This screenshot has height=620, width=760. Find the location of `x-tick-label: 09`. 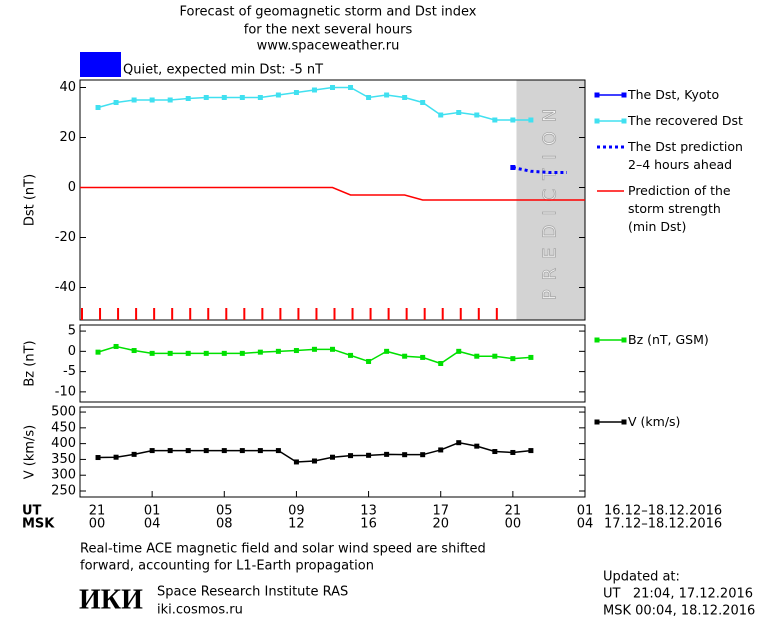

x-tick-label: 09 is located at coordinates (296, 511).